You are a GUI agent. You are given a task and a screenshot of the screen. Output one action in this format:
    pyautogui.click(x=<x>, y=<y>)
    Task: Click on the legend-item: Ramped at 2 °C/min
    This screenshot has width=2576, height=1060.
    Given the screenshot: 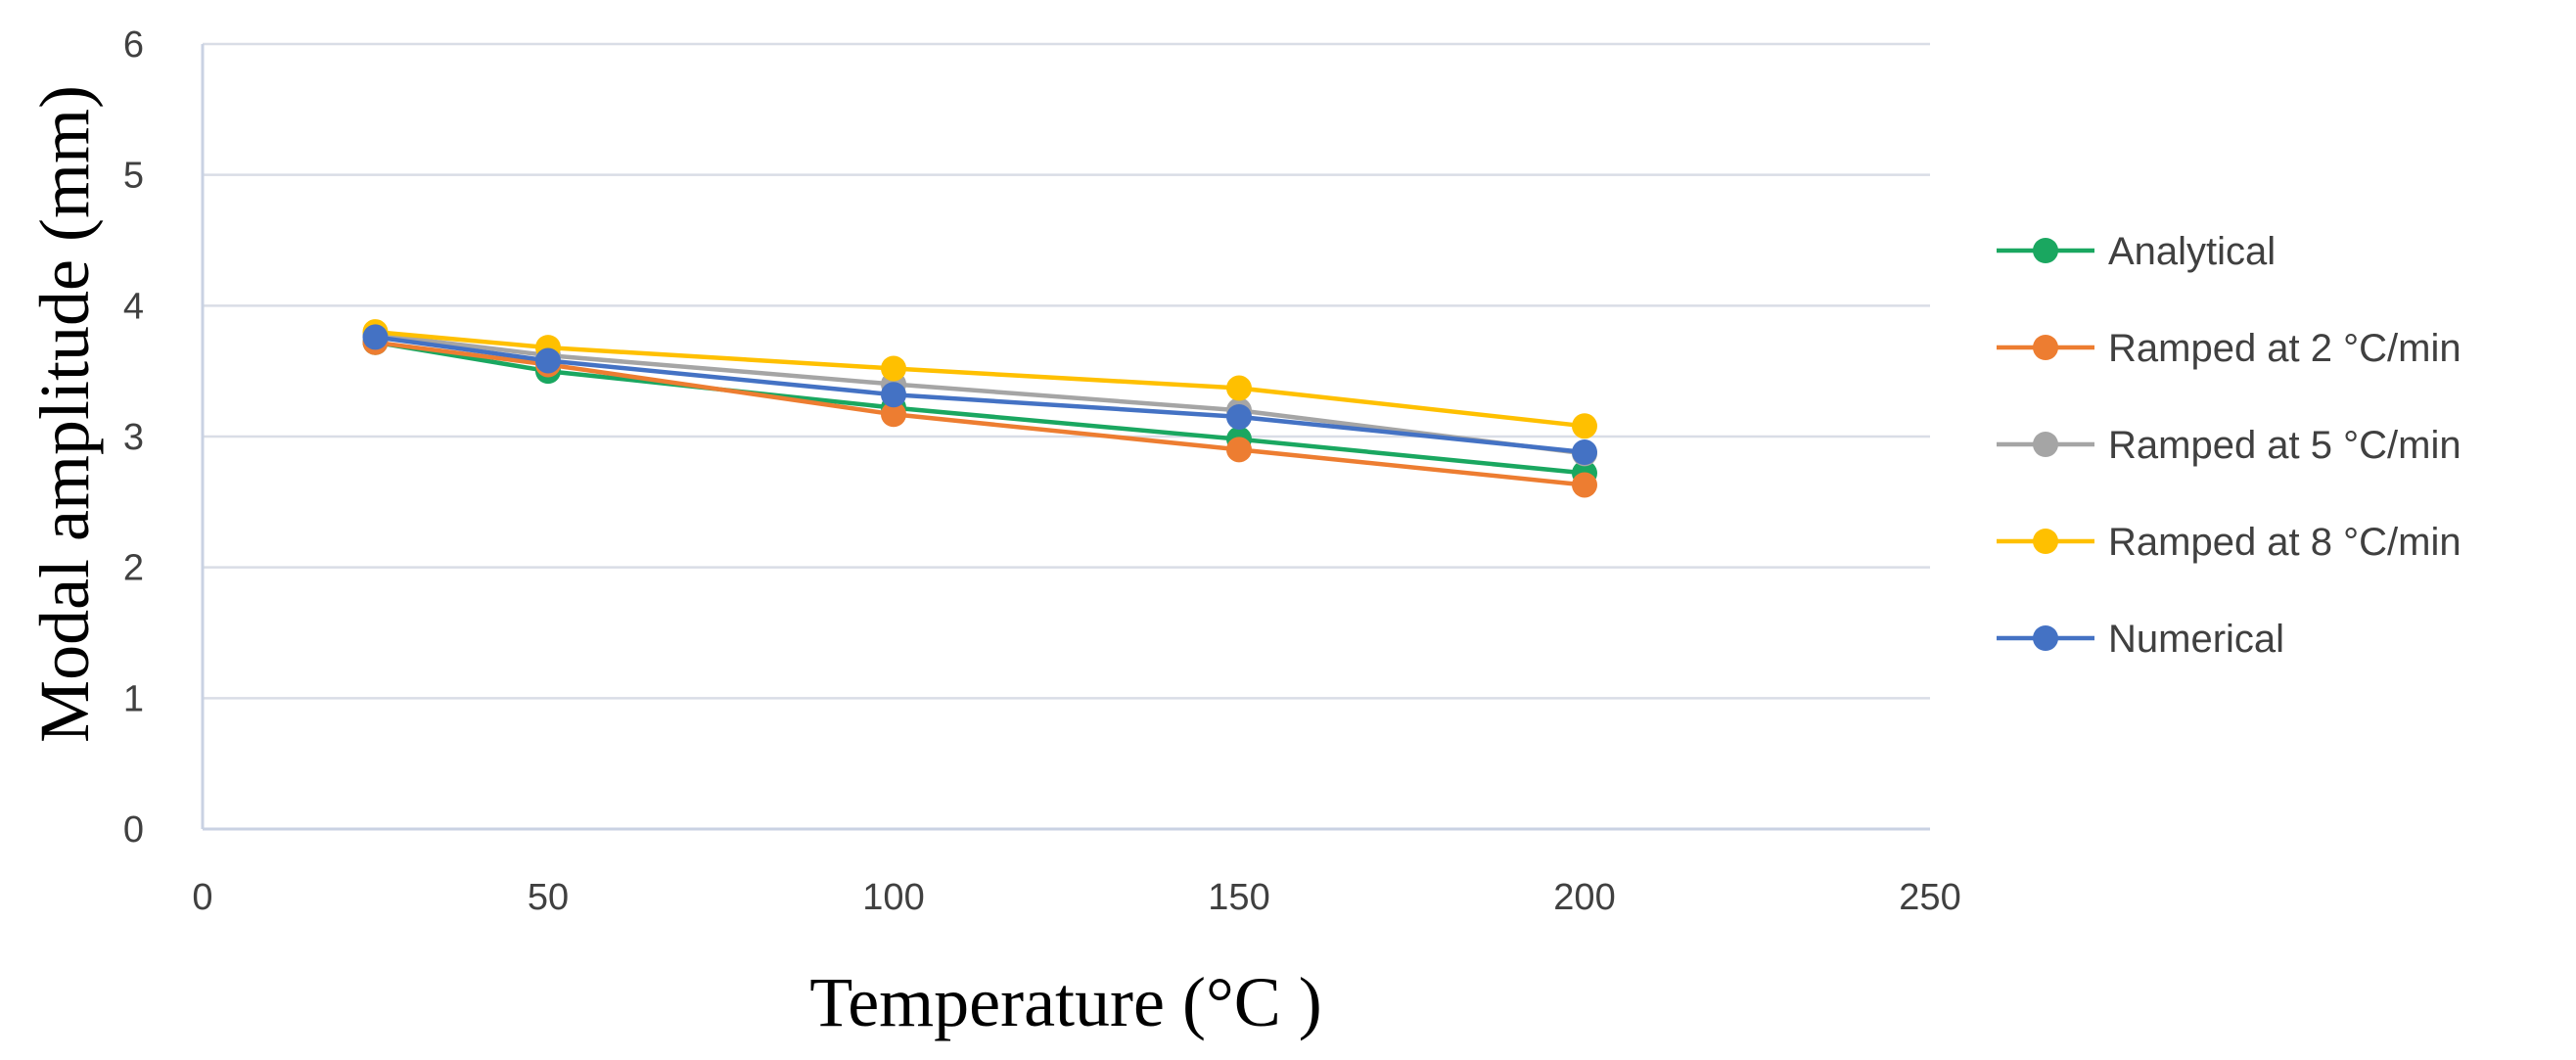 What is the action you would take?
    pyautogui.click(x=2229, y=348)
    